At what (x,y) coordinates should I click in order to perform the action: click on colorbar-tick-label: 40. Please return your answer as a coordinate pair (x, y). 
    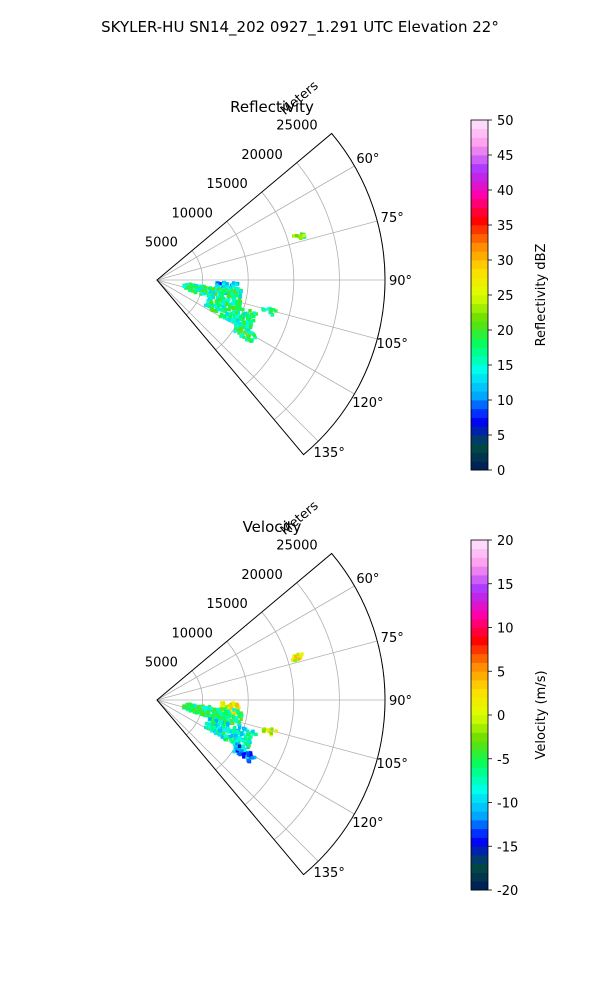
    Looking at the image, I should click on (505, 191).